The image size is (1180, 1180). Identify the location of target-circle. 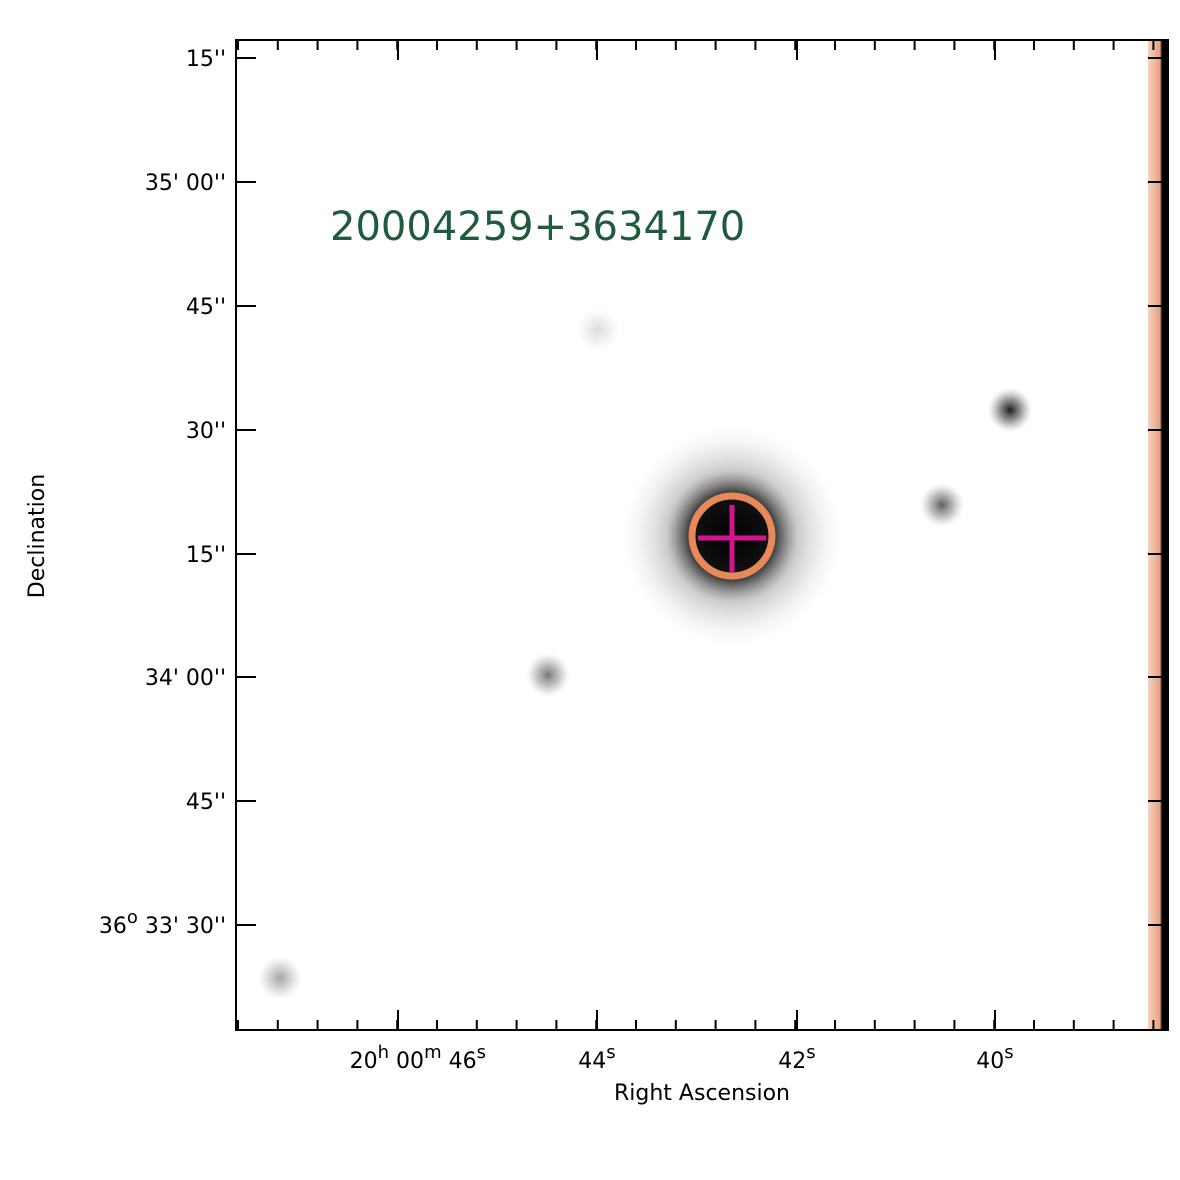
(732, 536).